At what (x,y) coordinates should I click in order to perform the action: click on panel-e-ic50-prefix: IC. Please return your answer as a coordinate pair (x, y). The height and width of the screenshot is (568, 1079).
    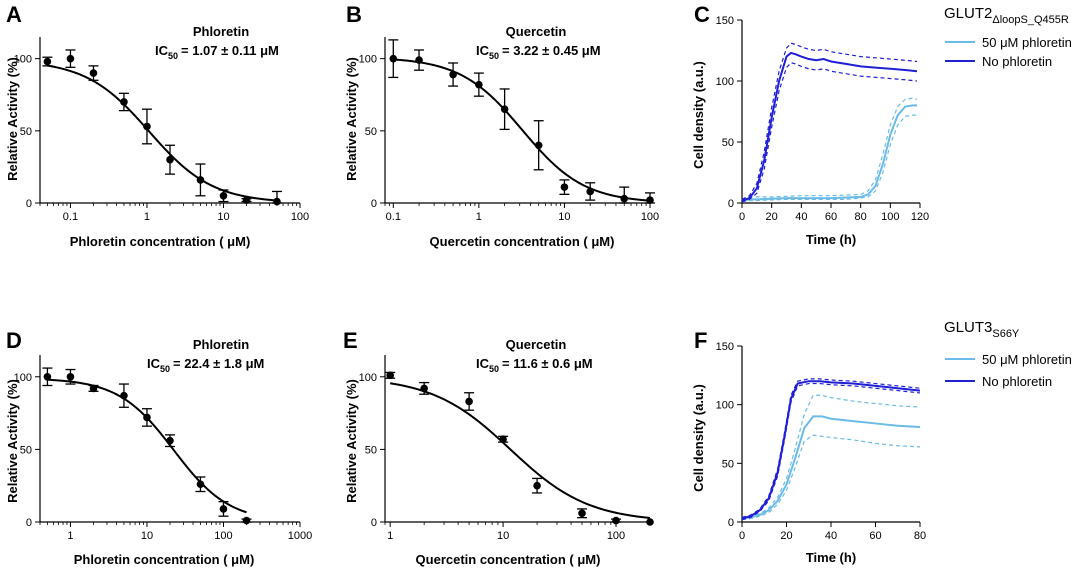
    Looking at the image, I should click on (483, 363).